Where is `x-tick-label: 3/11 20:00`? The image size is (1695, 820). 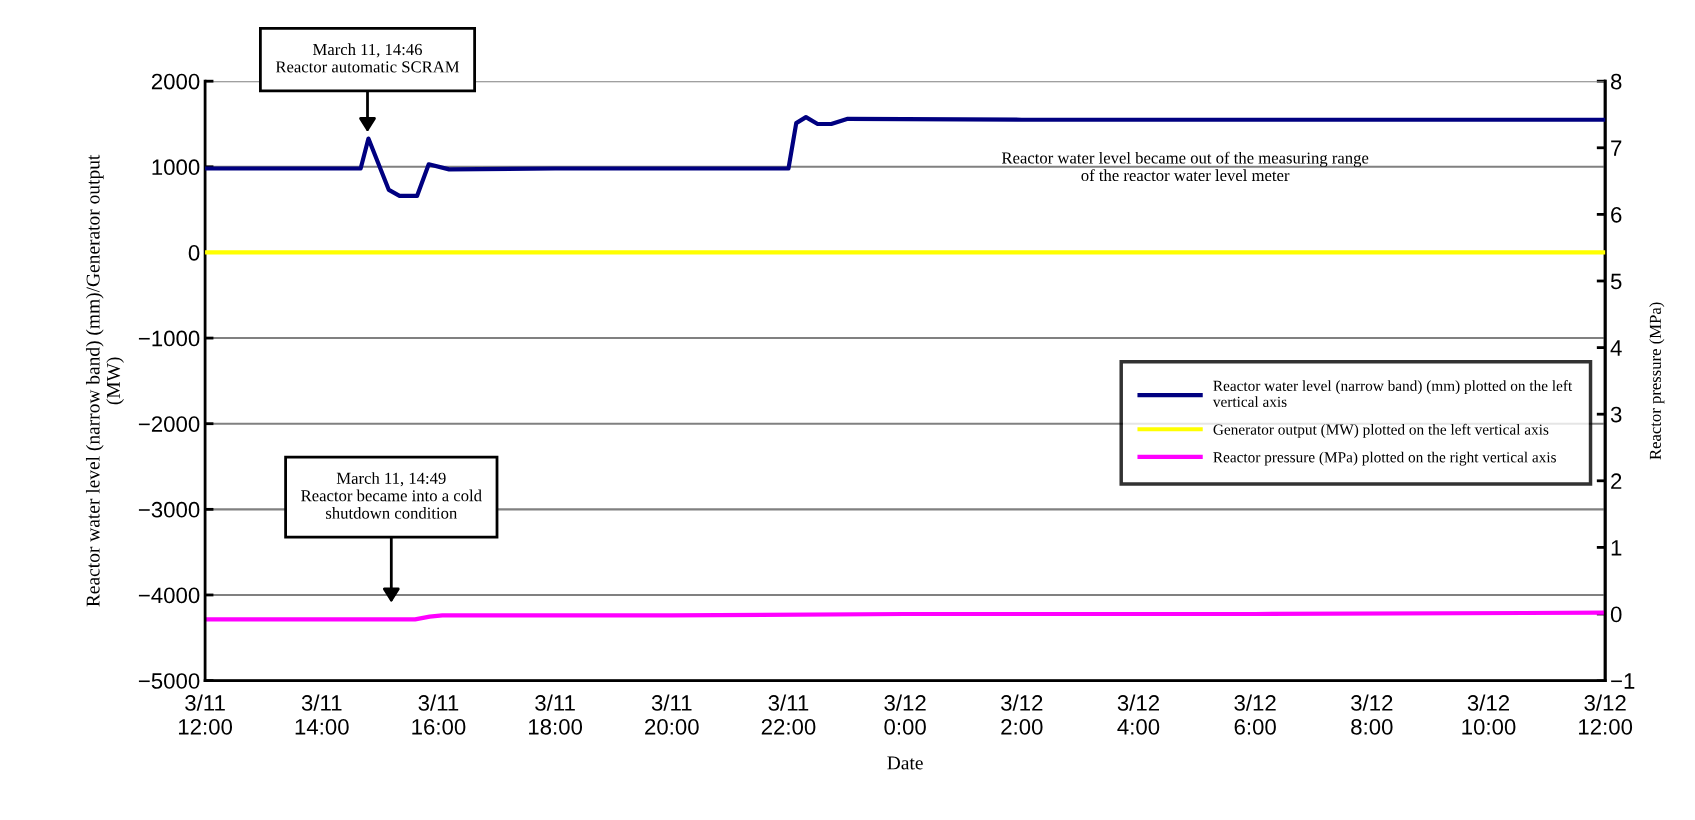
x-tick-label: 3/11 20:00 is located at coordinates (672, 714).